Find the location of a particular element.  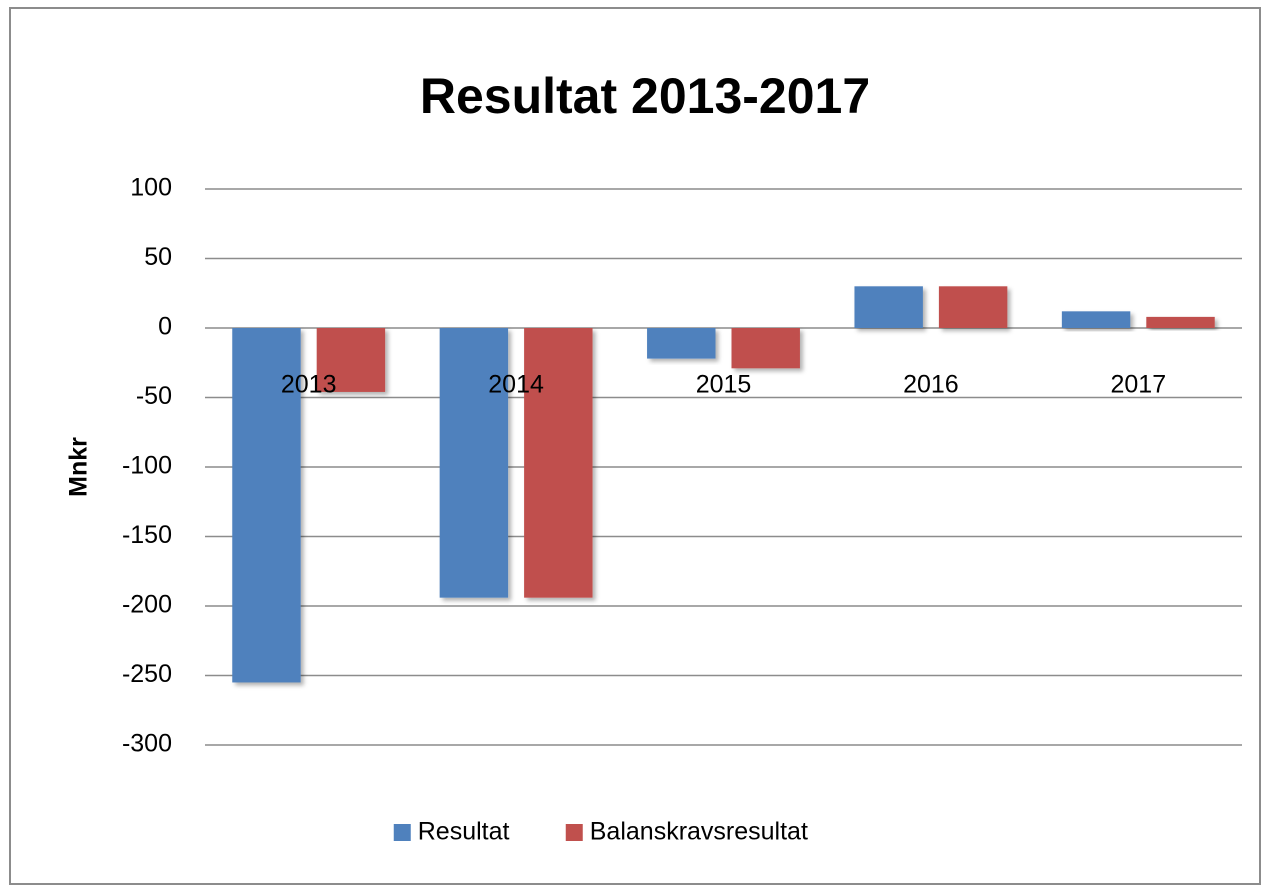

x-tick-label: 2013 is located at coordinates (309, 385).